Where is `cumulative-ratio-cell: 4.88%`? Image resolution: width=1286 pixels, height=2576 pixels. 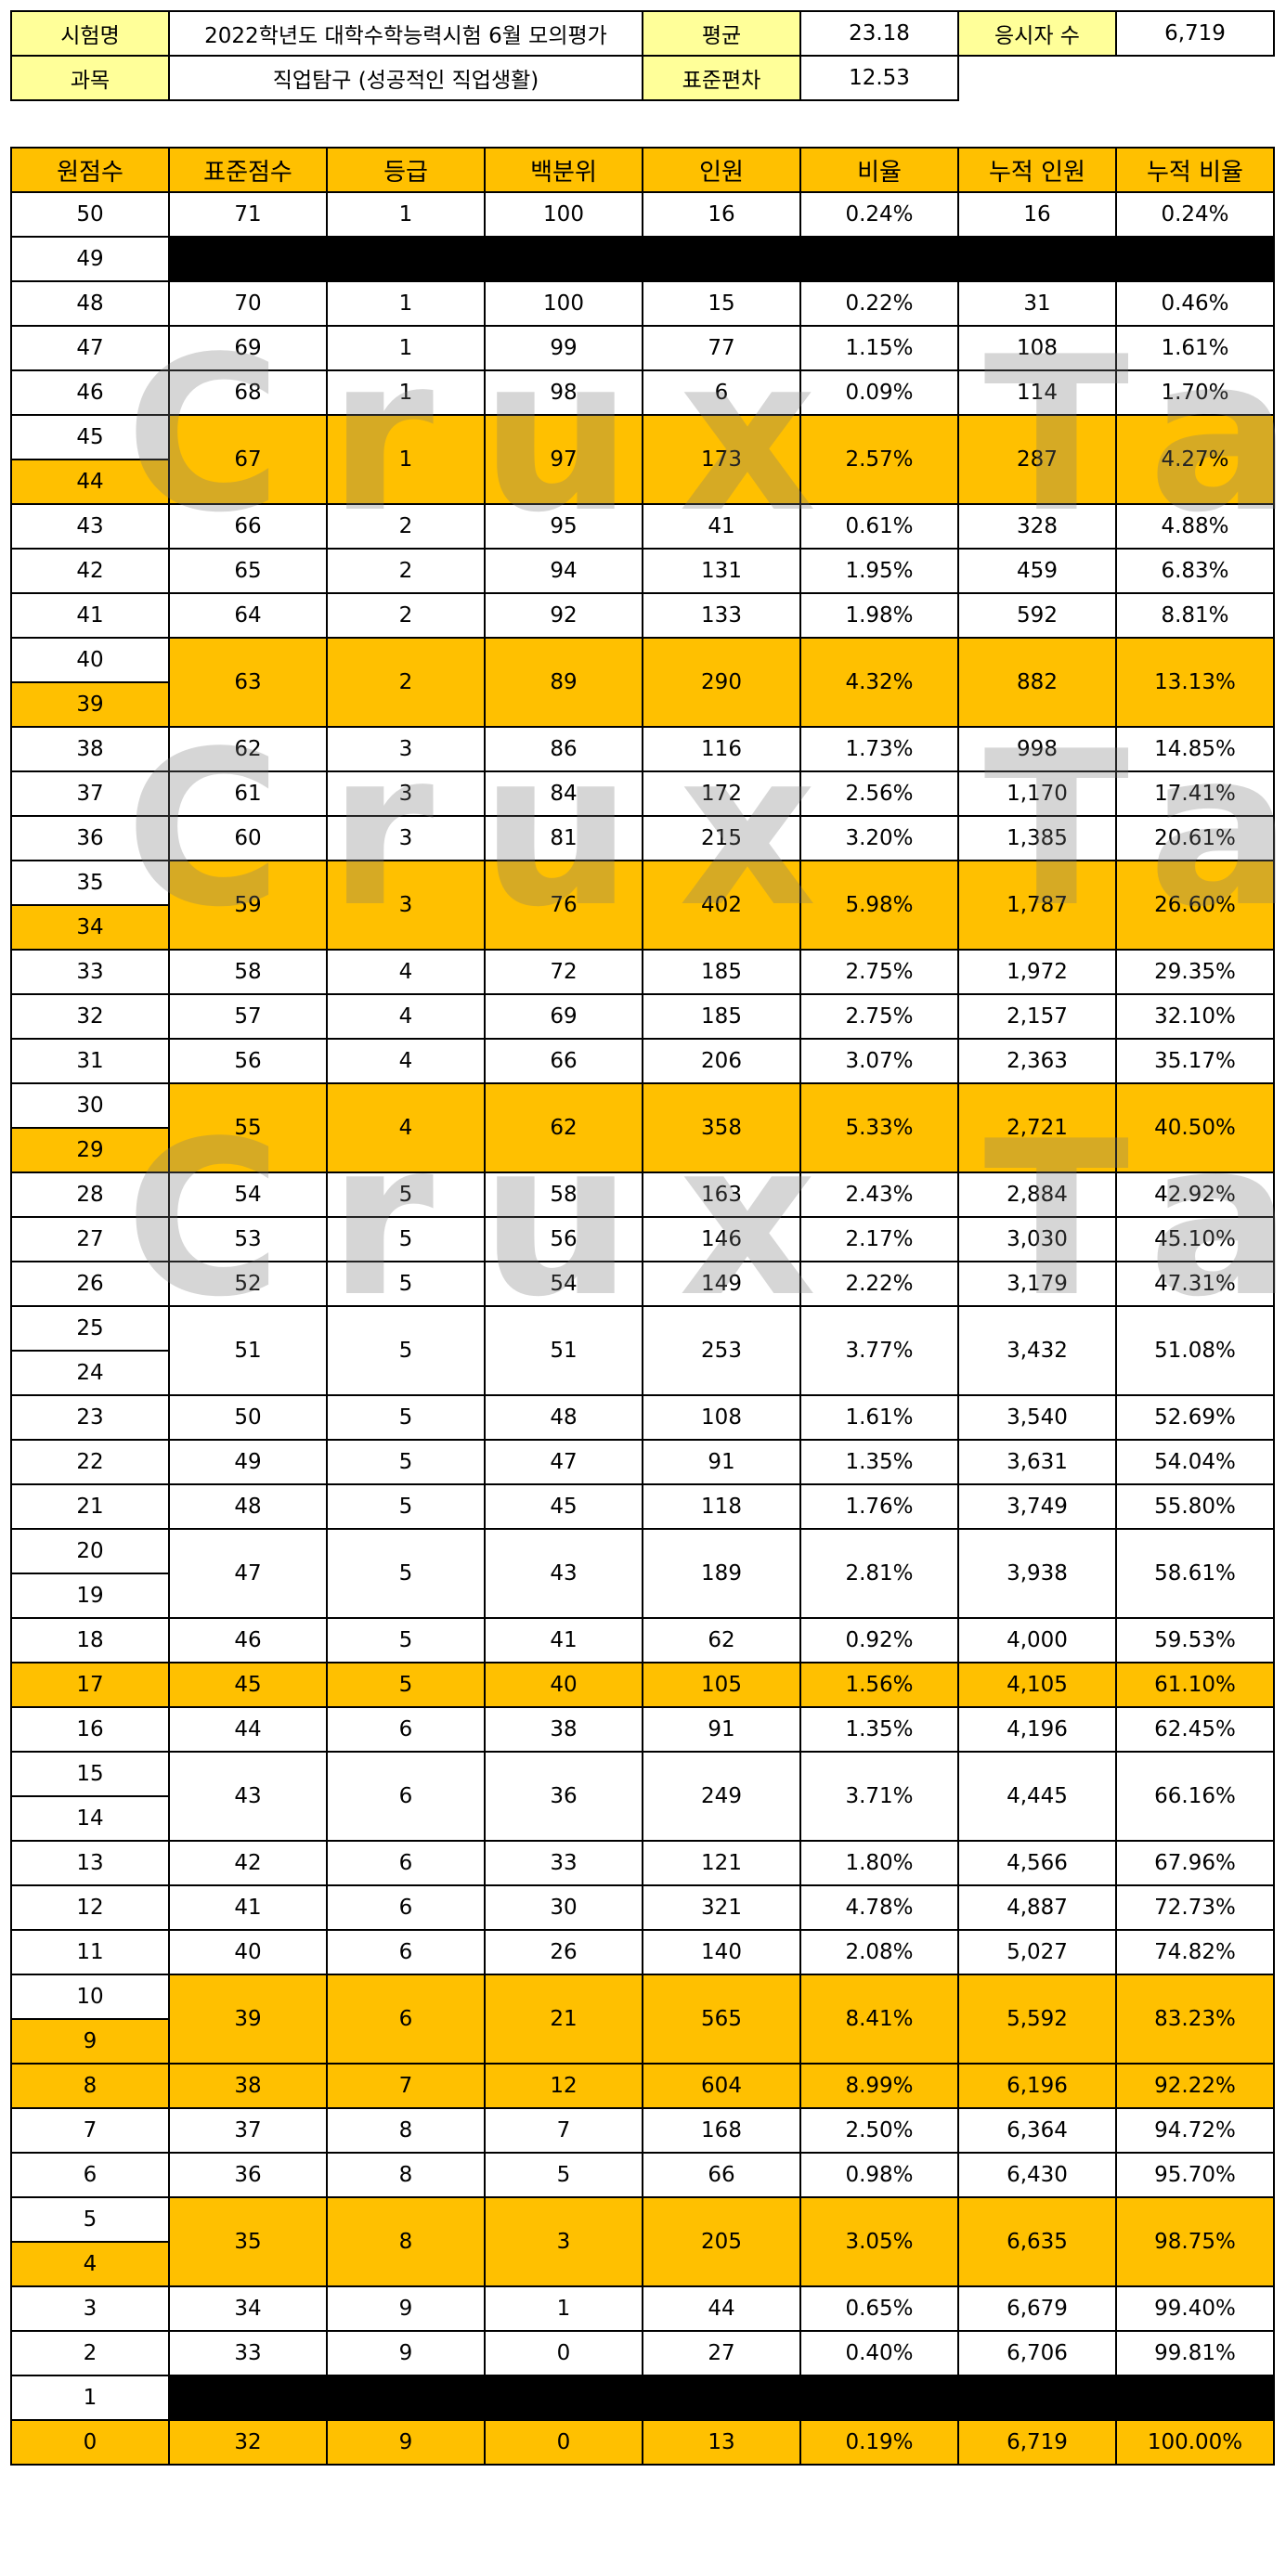
cumulative-ratio-cell: 4.88% is located at coordinates (1195, 526).